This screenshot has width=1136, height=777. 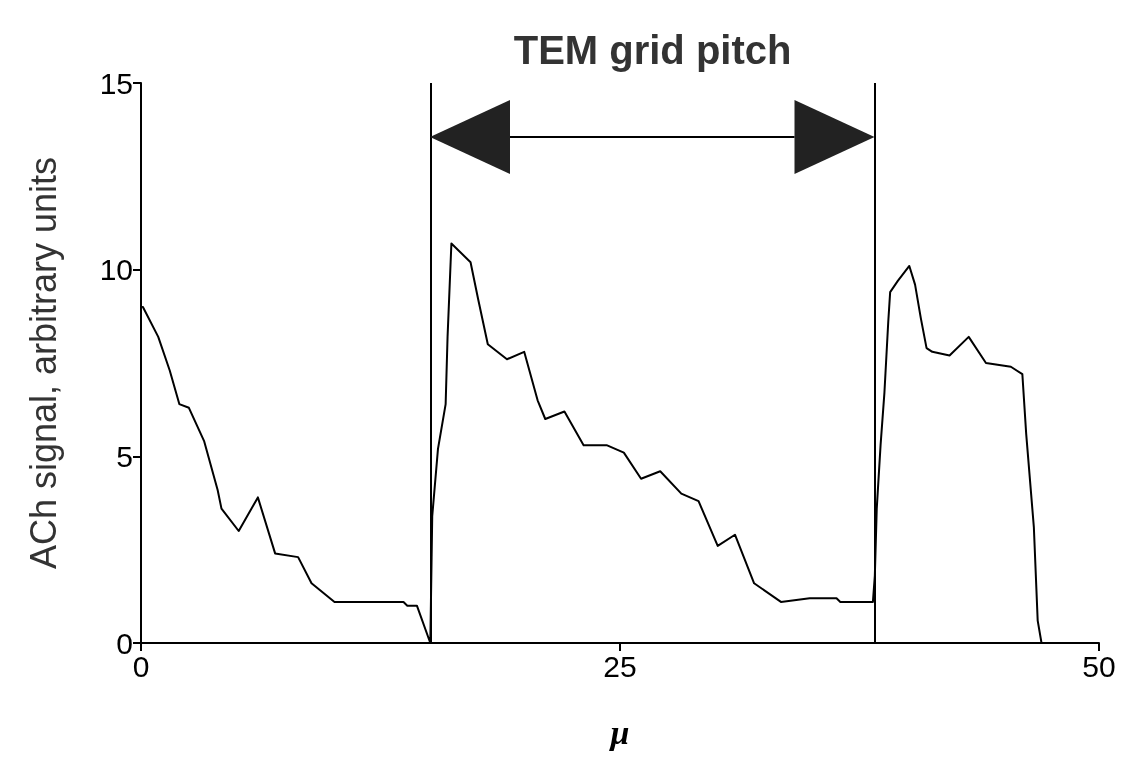 I want to click on y-tick-label: 10, so click(x=116, y=270).